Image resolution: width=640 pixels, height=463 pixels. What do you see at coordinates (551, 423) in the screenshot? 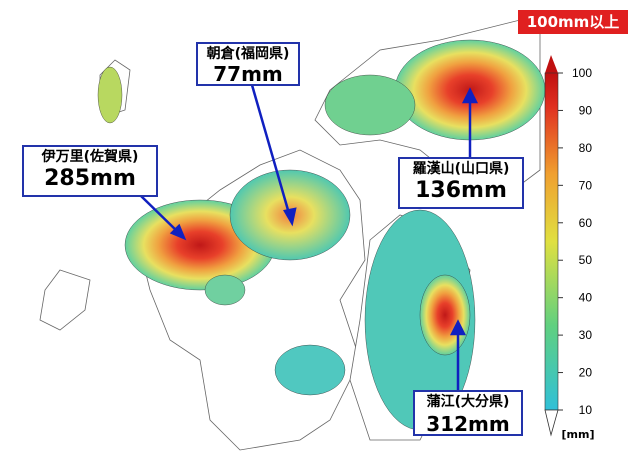
I see `colorbar-min-arrow` at bounding box center [551, 423].